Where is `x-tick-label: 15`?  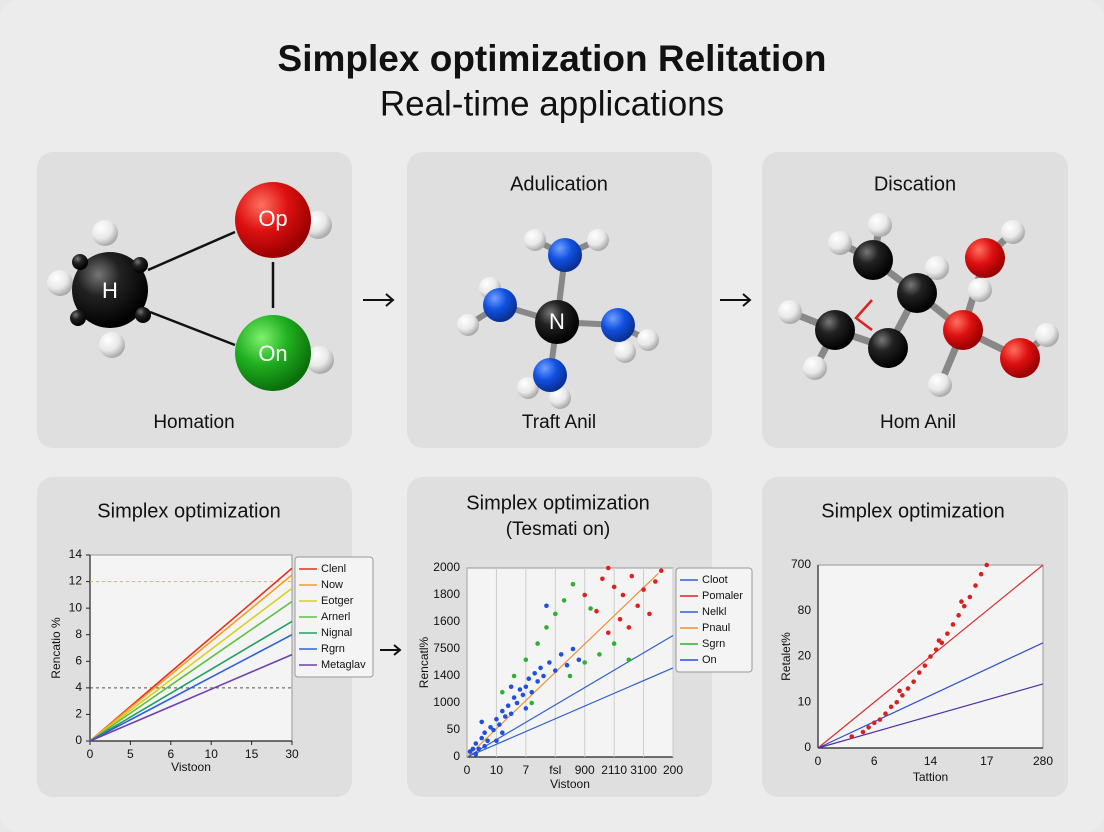 x-tick-label: 15 is located at coordinates (252, 754).